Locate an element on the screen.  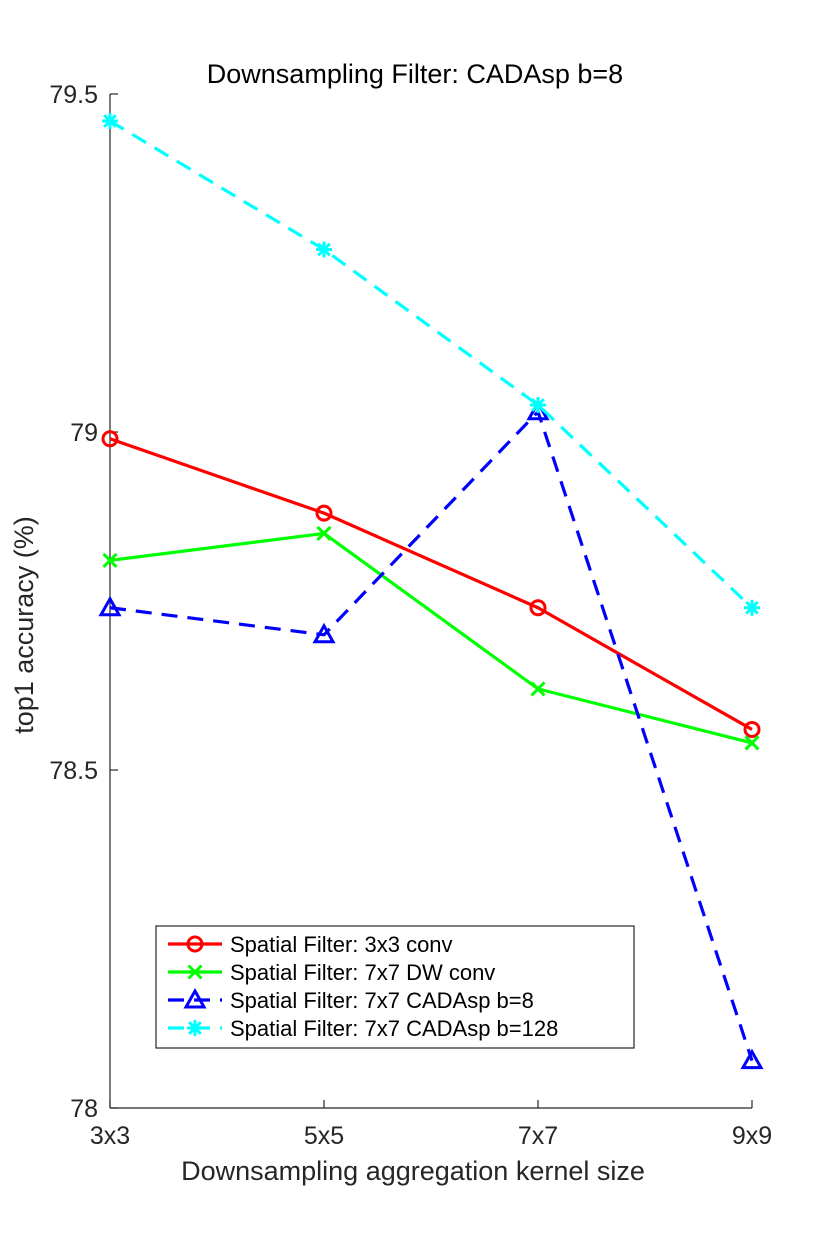
legend-label: Spatial Filter: 7x7 CADAsp b=128 is located at coordinates (394, 1028).